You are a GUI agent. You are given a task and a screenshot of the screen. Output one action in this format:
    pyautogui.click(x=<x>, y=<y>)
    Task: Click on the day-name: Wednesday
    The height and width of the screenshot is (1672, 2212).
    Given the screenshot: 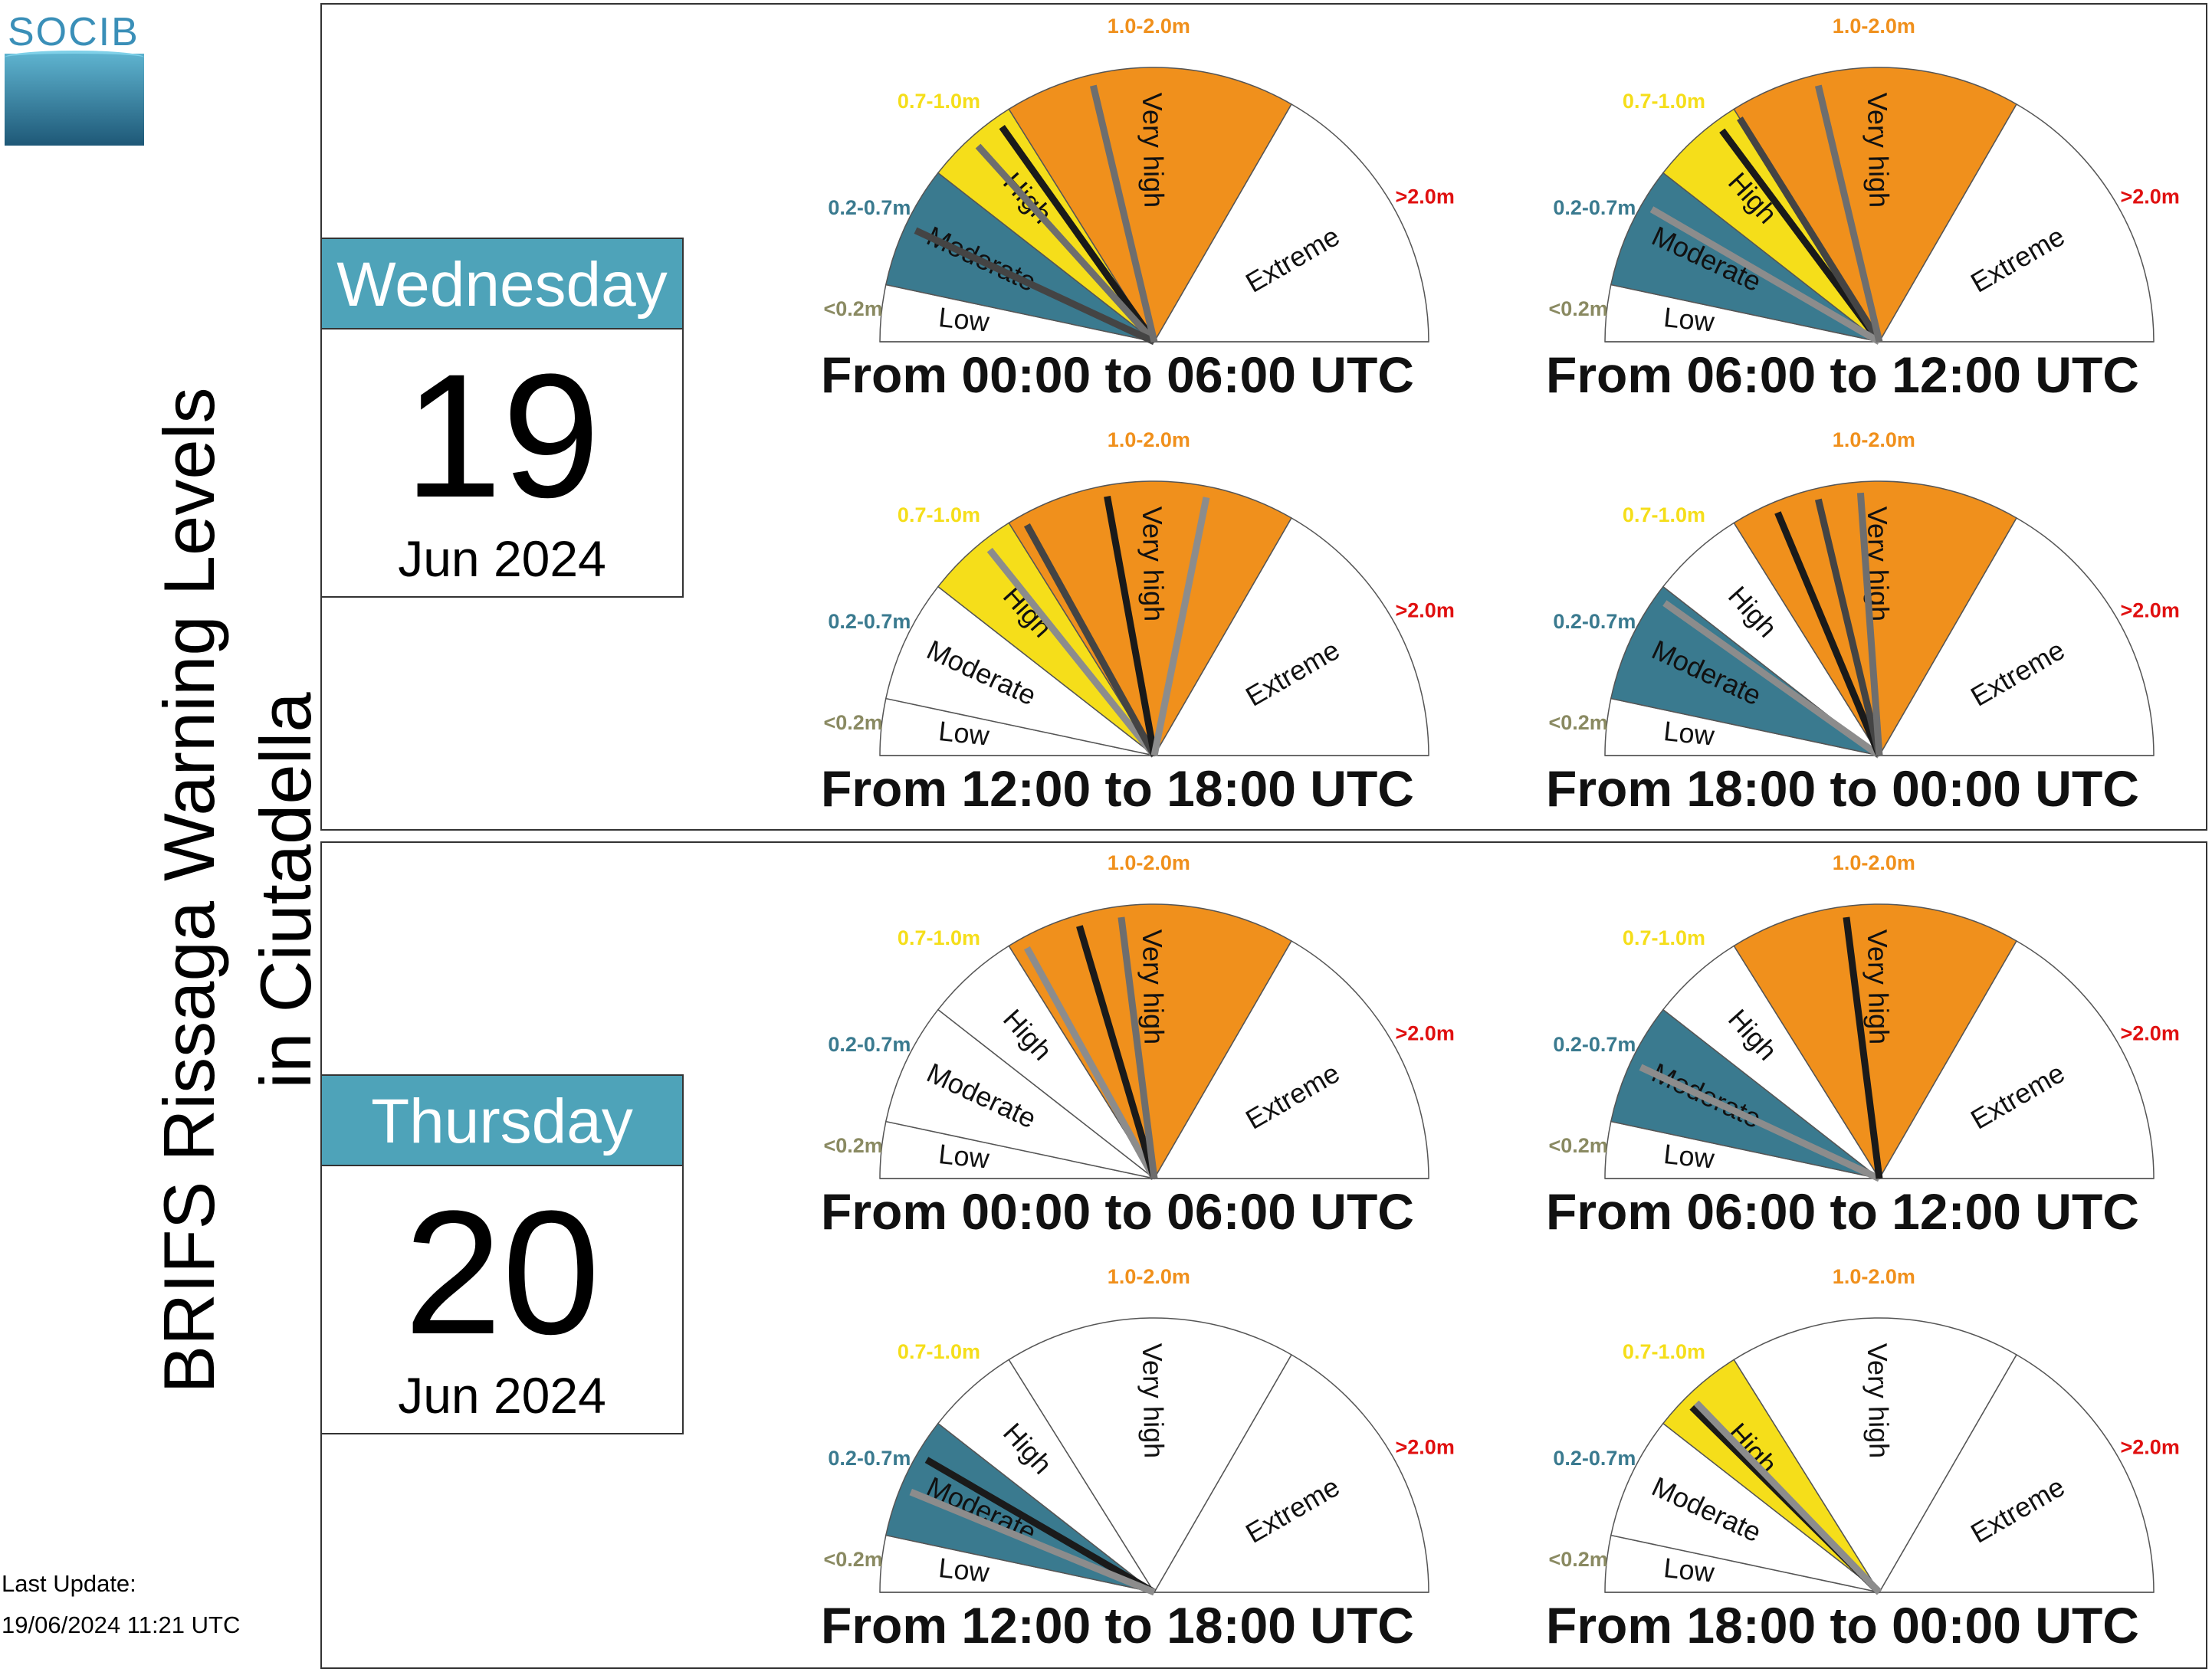 What is the action you would take?
    pyautogui.click(x=502, y=283)
    